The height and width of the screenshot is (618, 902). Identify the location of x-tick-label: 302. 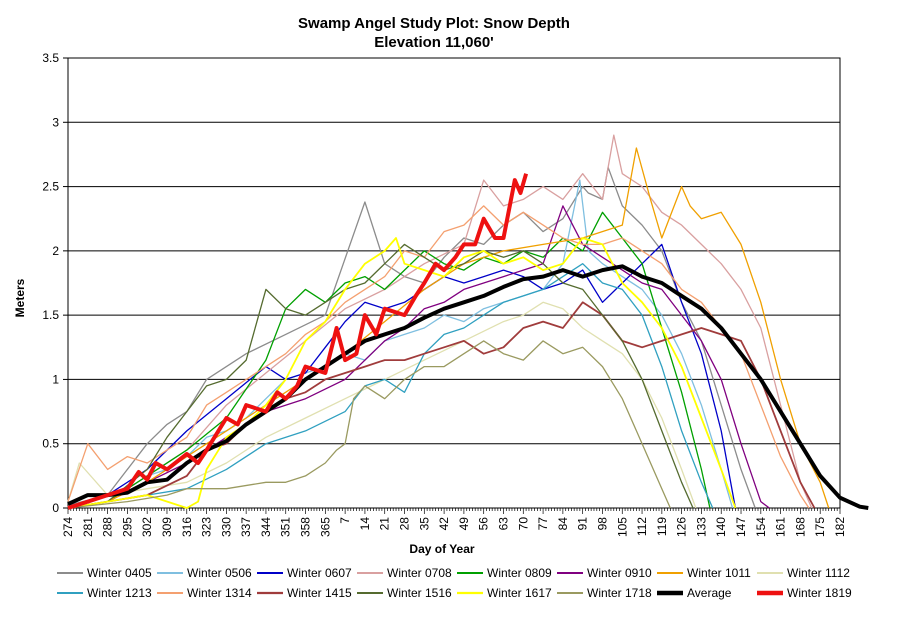
(147, 527).